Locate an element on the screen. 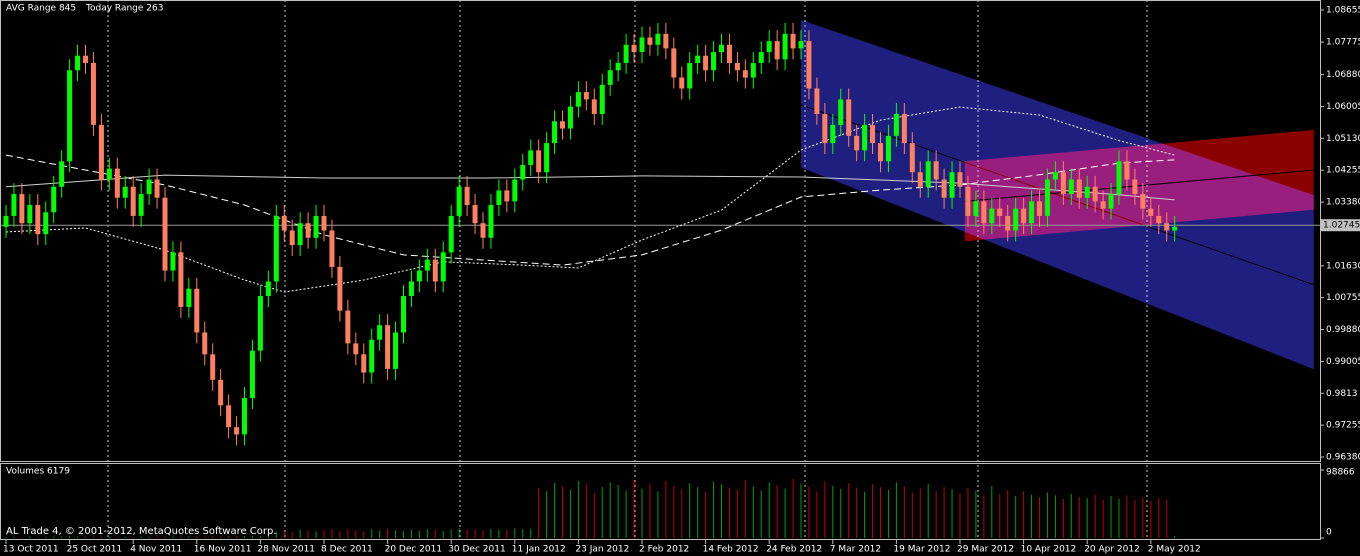  x-tick-label: 2 May 2012 is located at coordinates (1174, 550).